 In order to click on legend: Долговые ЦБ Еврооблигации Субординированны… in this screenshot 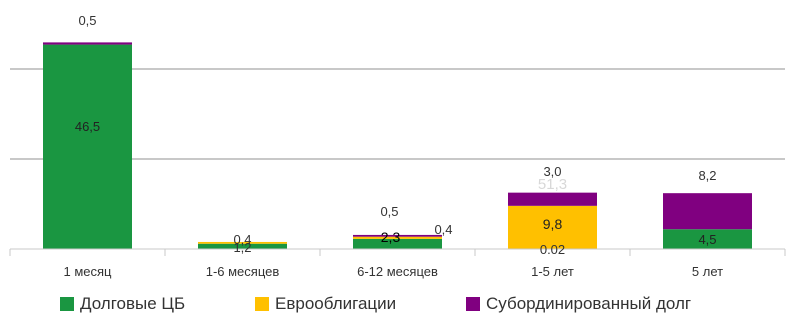, I will do `click(394, 307)`.